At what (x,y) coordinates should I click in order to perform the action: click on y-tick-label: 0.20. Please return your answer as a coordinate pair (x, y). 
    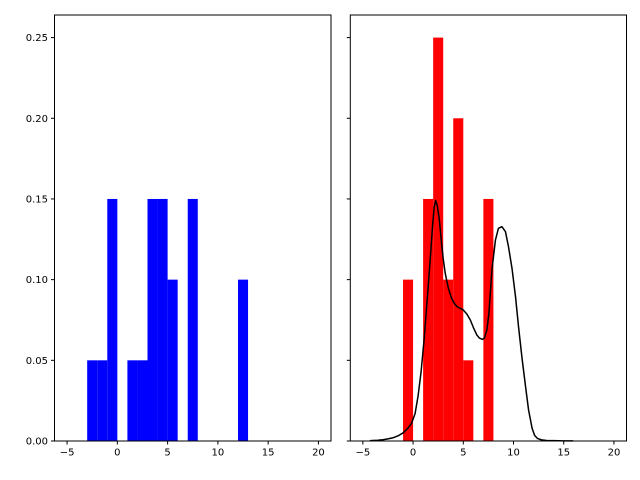
    Looking at the image, I should click on (37, 119).